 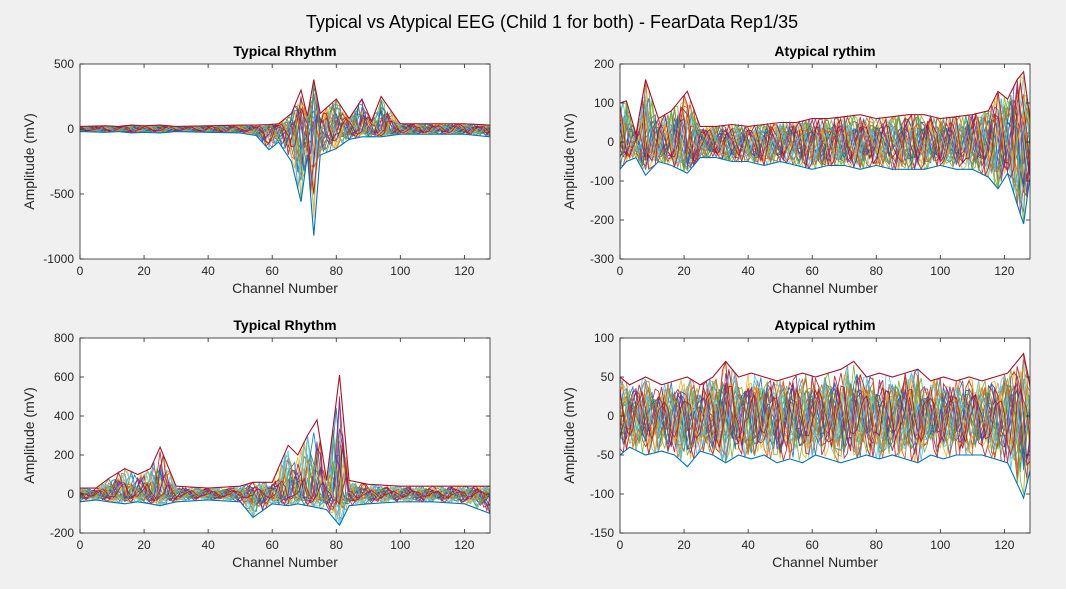 What do you see at coordinates (602, 259) in the screenshot?
I see `y-tick-label: -300` at bounding box center [602, 259].